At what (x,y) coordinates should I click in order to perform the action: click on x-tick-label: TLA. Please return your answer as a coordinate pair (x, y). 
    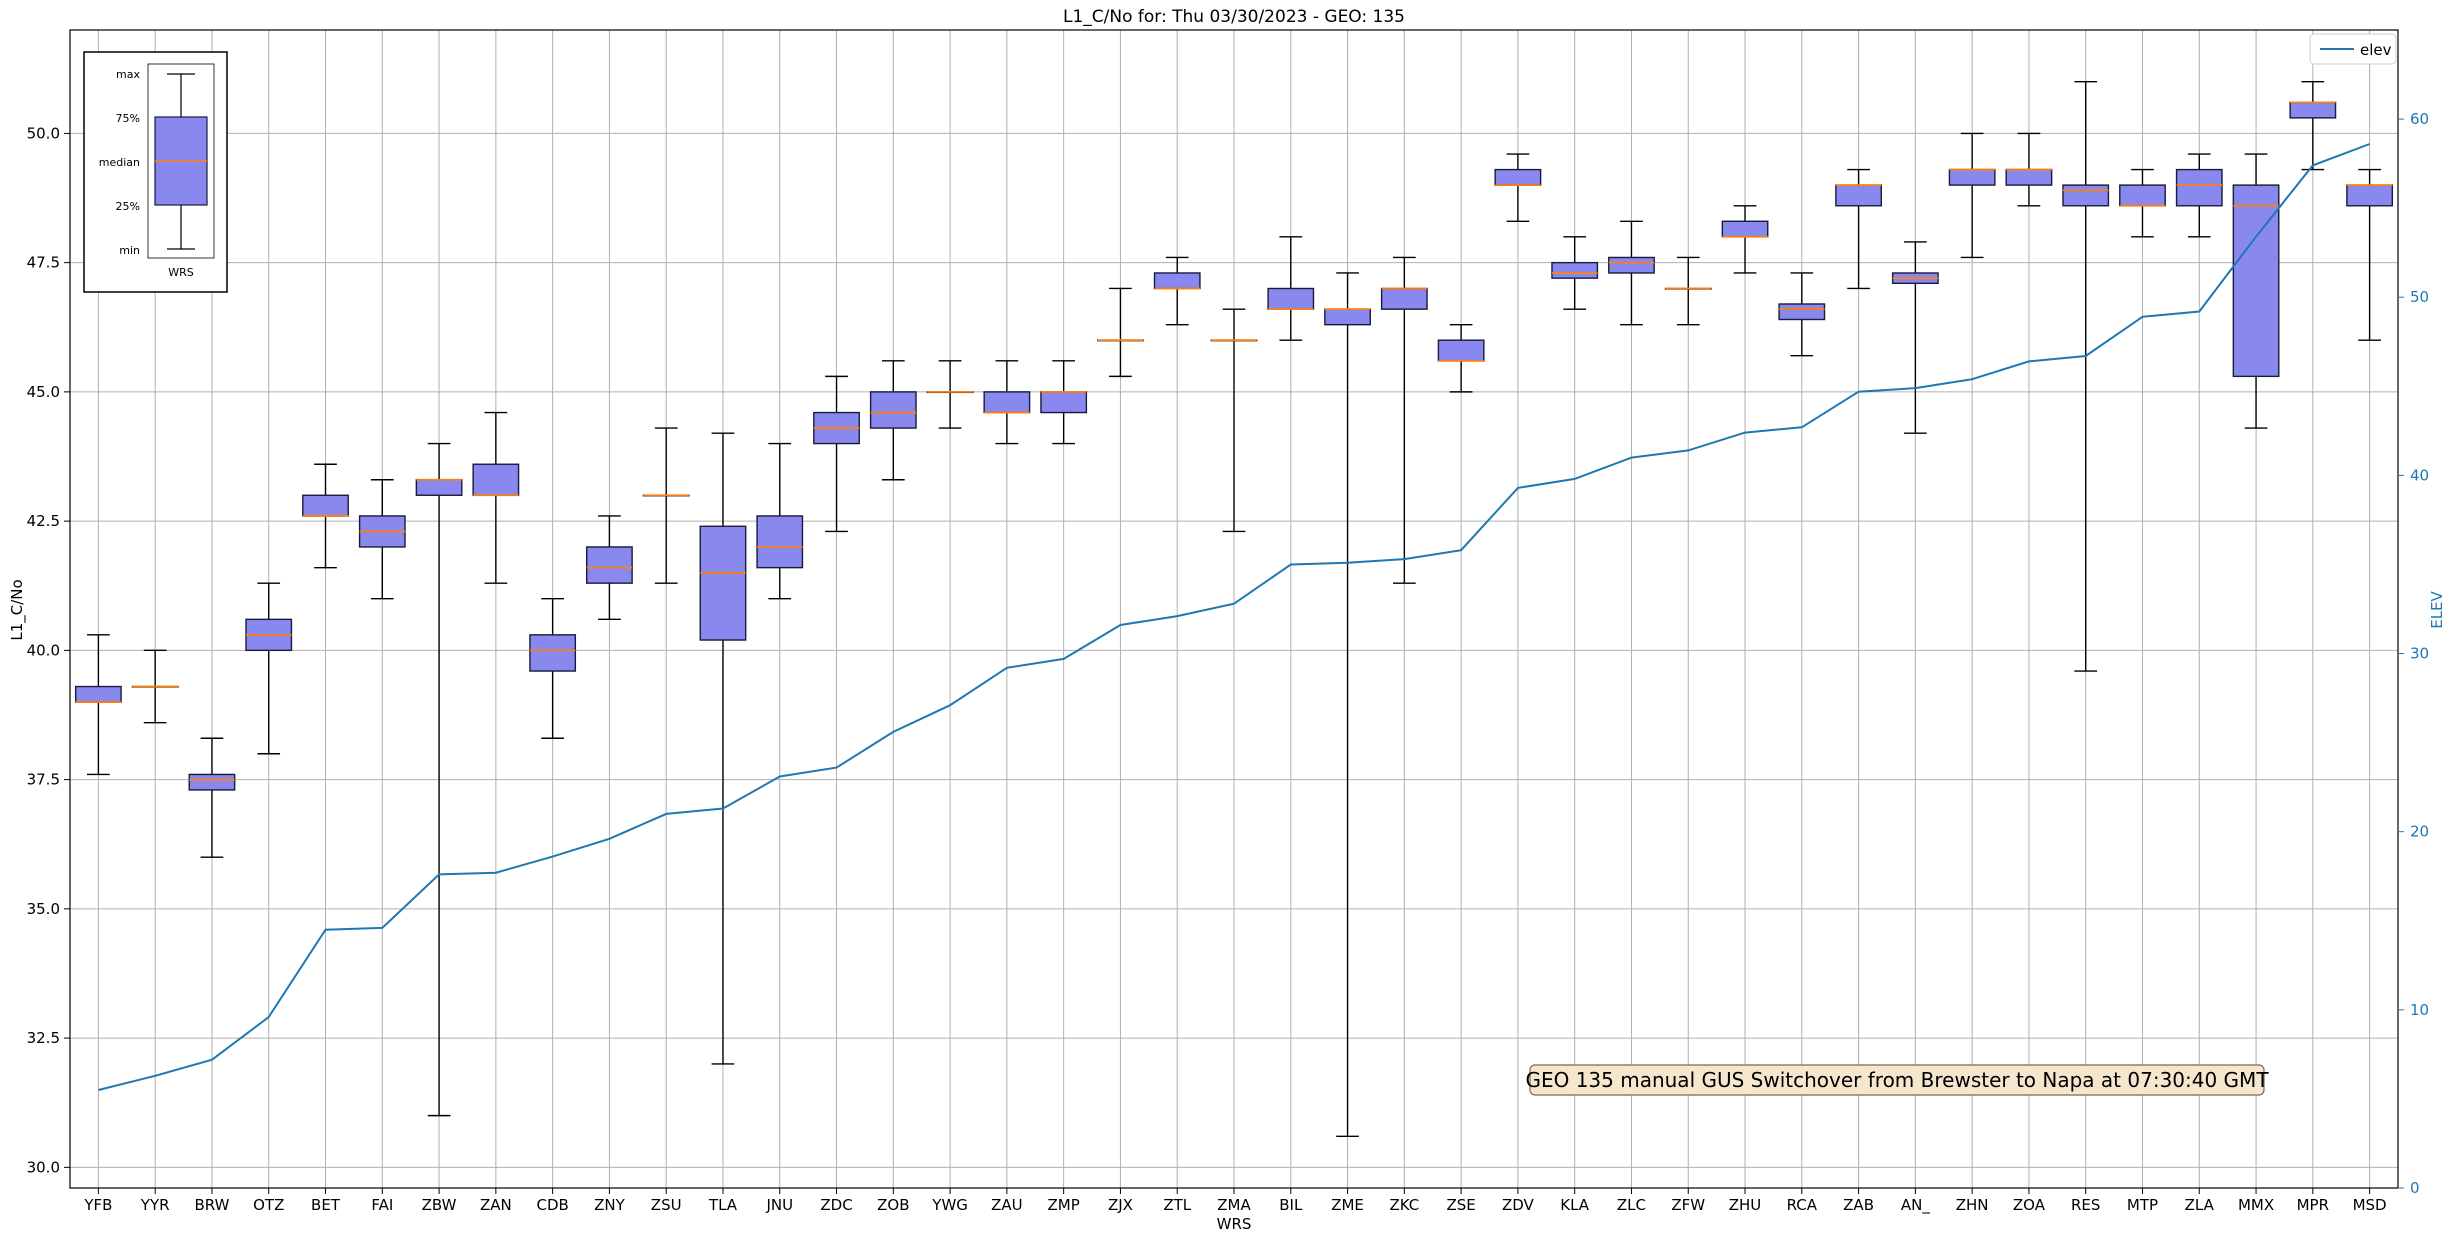
    Looking at the image, I should click on (723, 1205).